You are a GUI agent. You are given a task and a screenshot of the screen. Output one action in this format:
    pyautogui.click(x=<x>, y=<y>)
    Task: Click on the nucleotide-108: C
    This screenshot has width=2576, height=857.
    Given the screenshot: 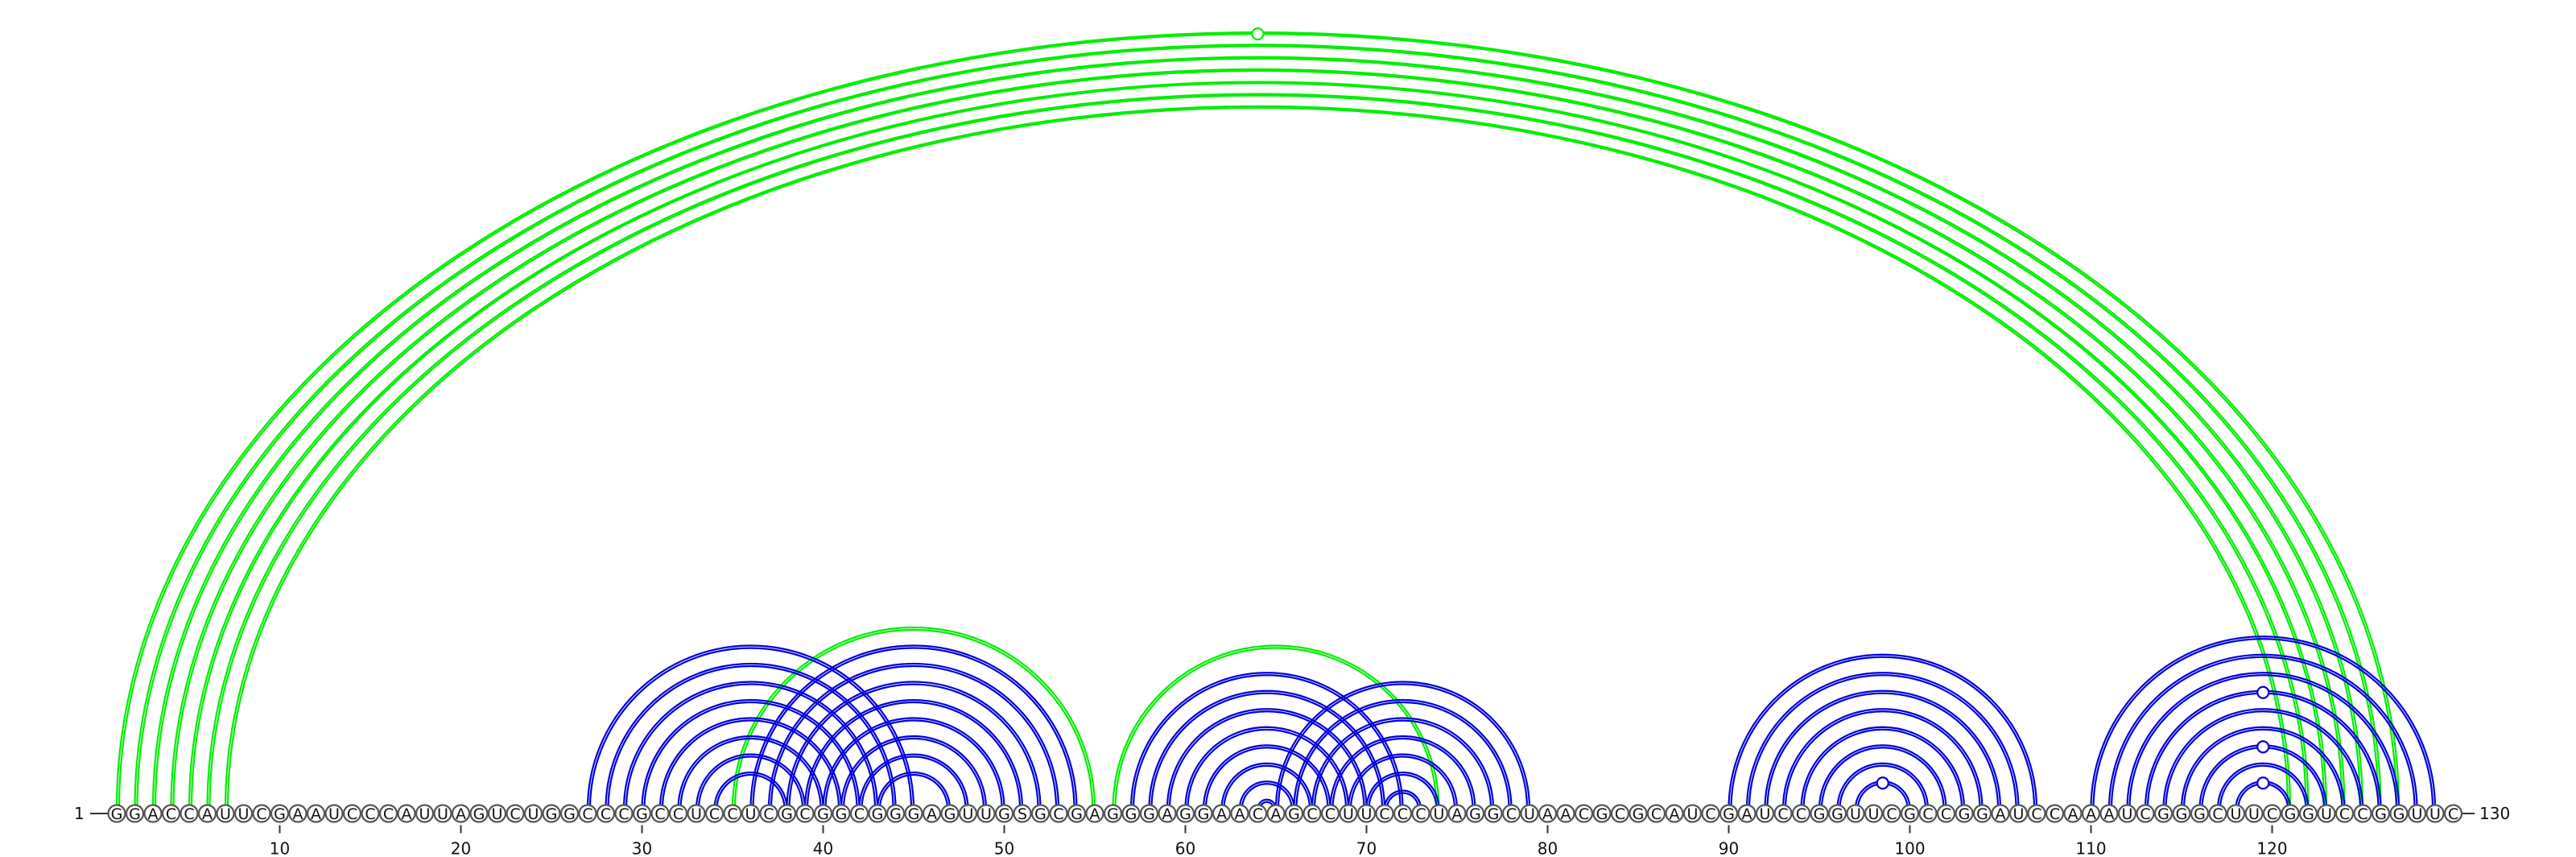 What is the action you would take?
    pyautogui.click(x=2055, y=813)
    